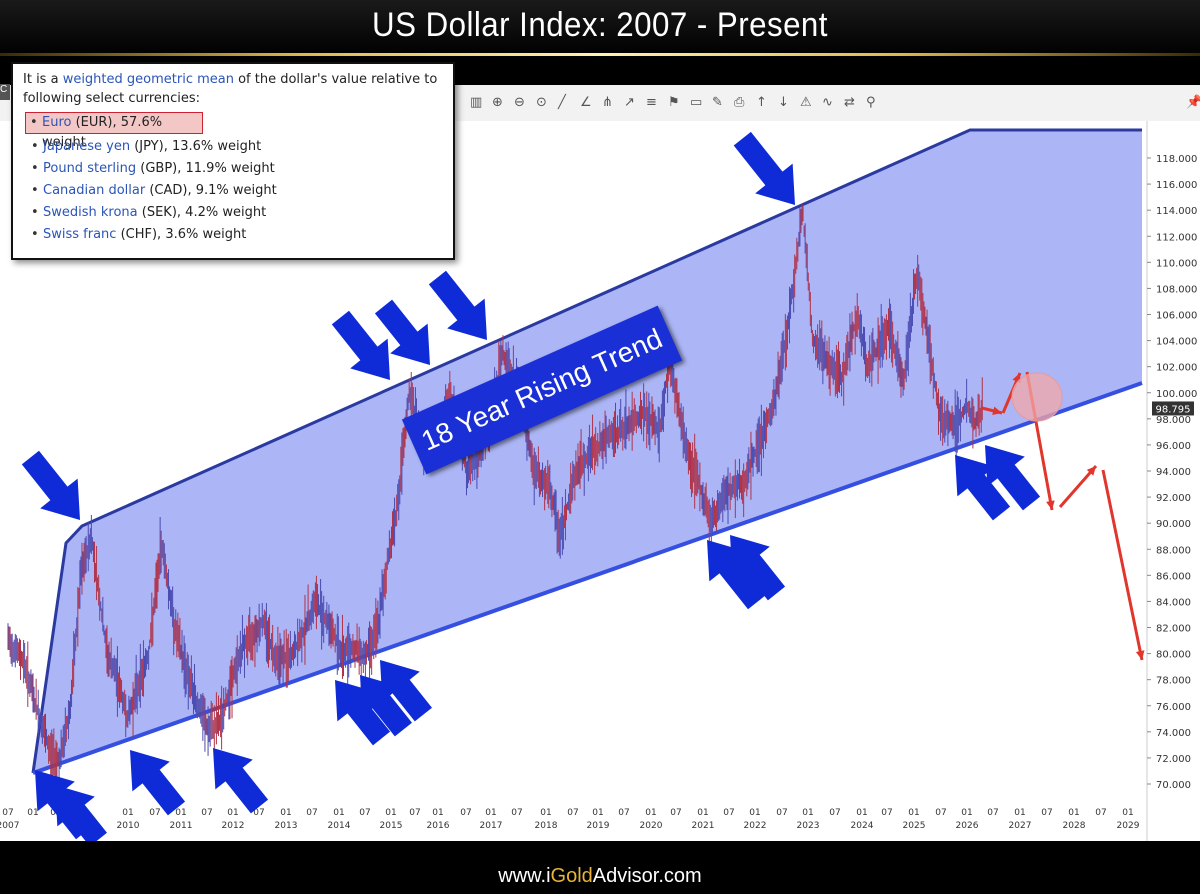 The height and width of the screenshot is (894, 1200). I want to click on currency-link: Japanese yen, so click(87, 146).